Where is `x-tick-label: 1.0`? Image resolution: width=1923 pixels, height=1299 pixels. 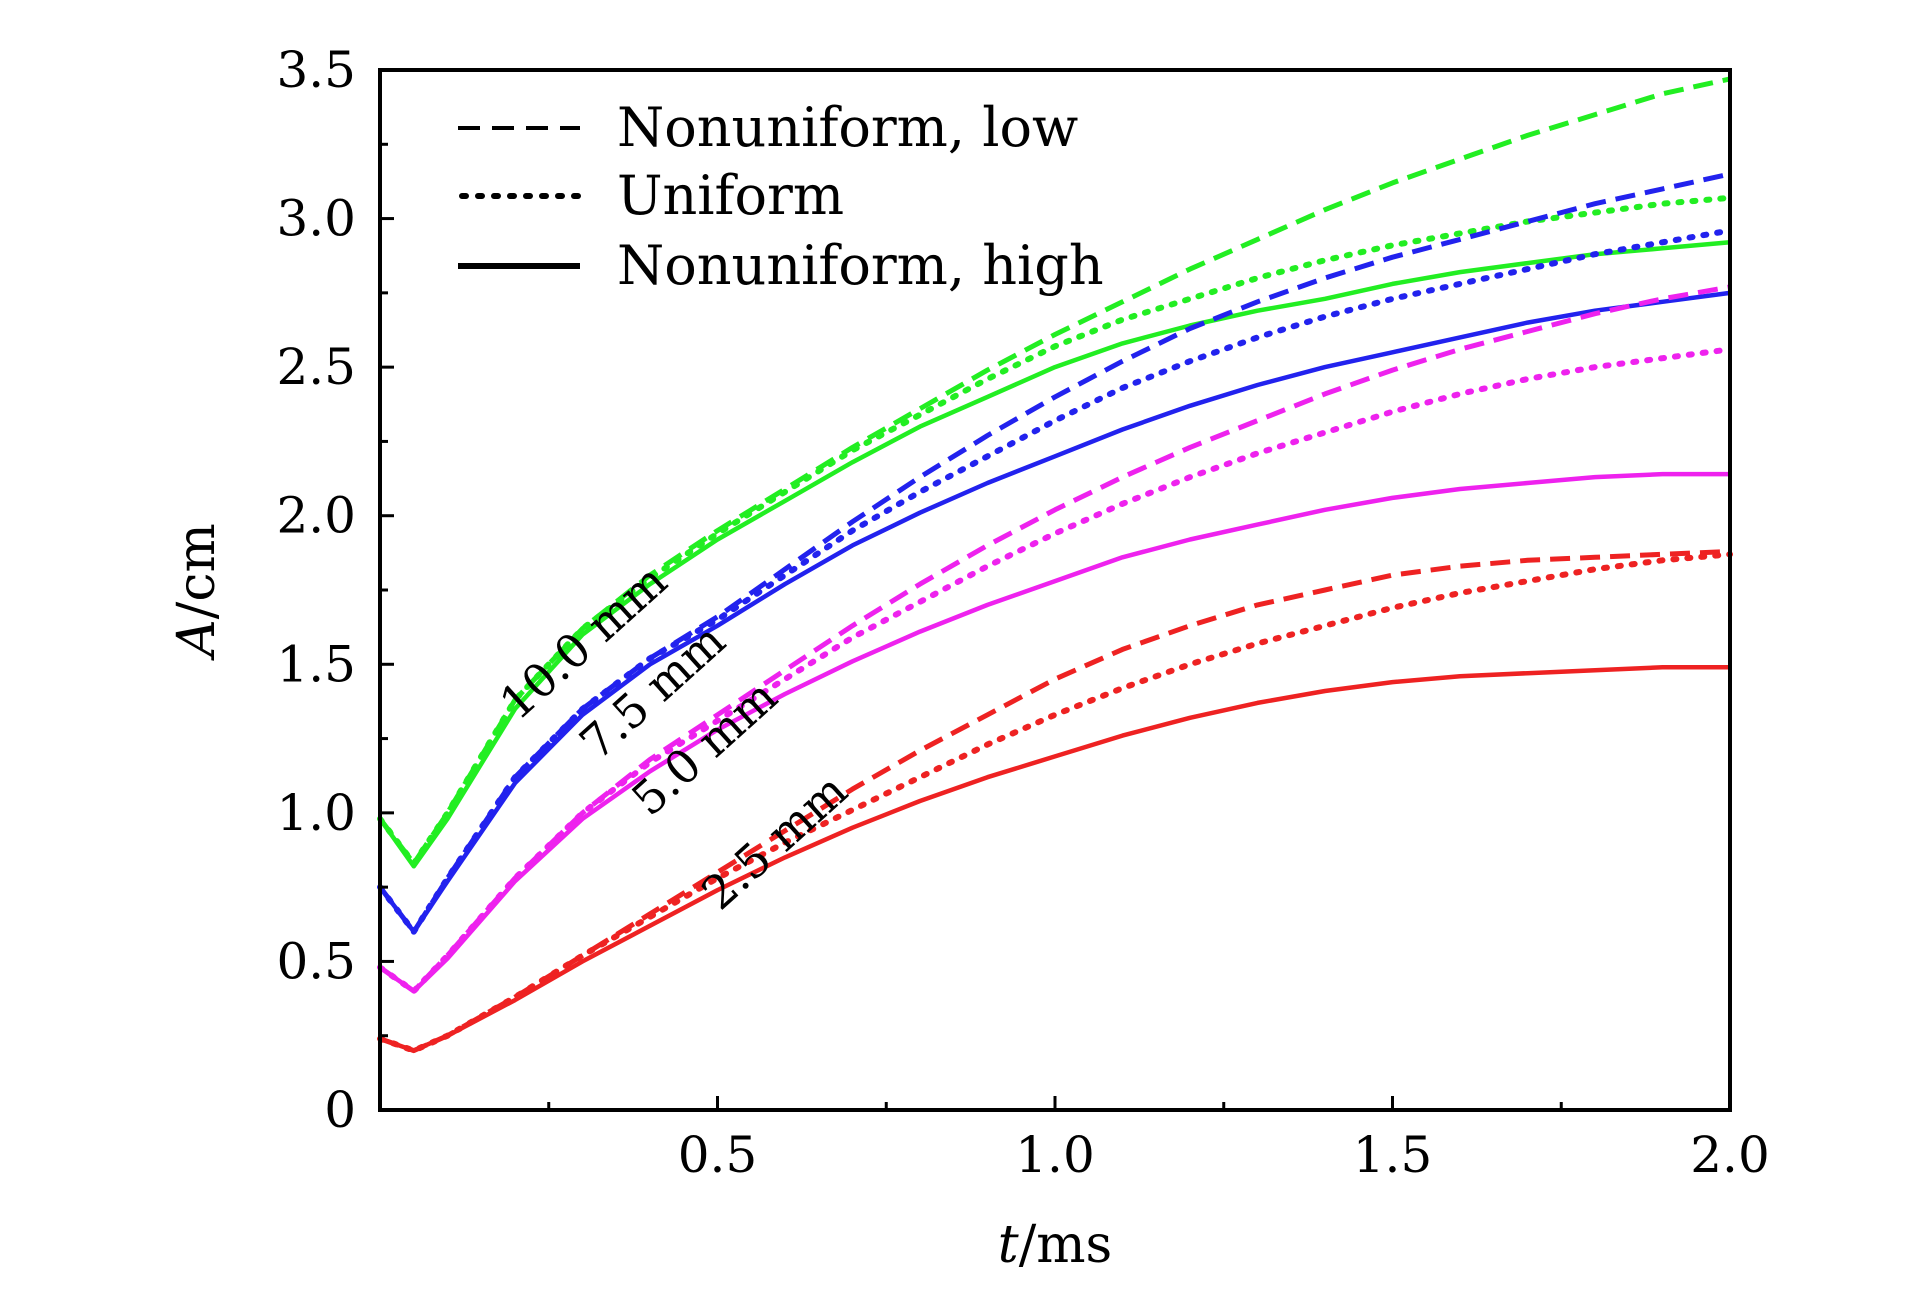
x-tick-label: 1.0 is located at coordinates (1055, 1155).